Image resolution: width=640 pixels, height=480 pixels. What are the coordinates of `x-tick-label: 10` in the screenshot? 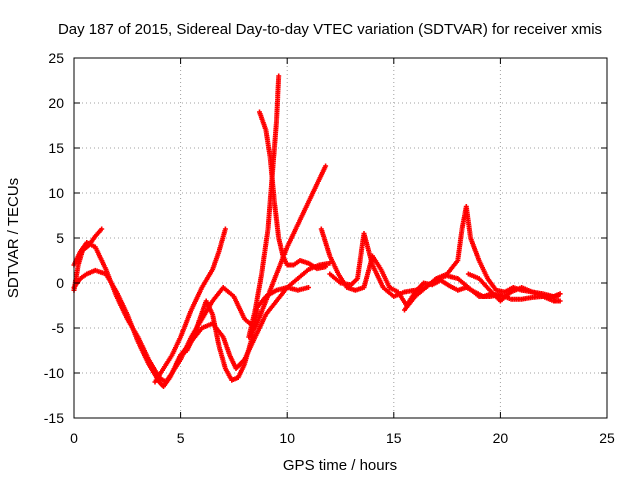 It's located at (287, 438).